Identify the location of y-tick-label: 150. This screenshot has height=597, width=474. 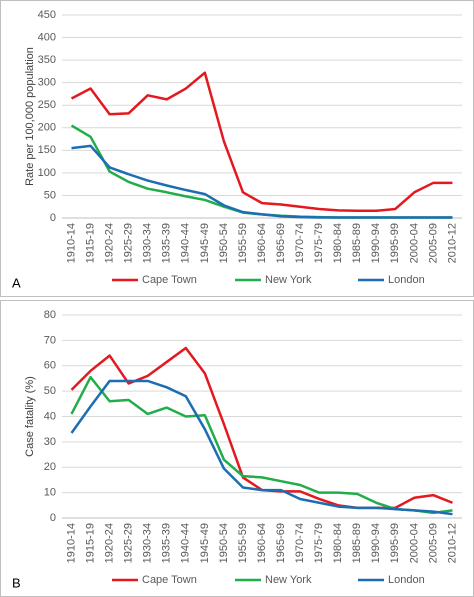
(47, 150).